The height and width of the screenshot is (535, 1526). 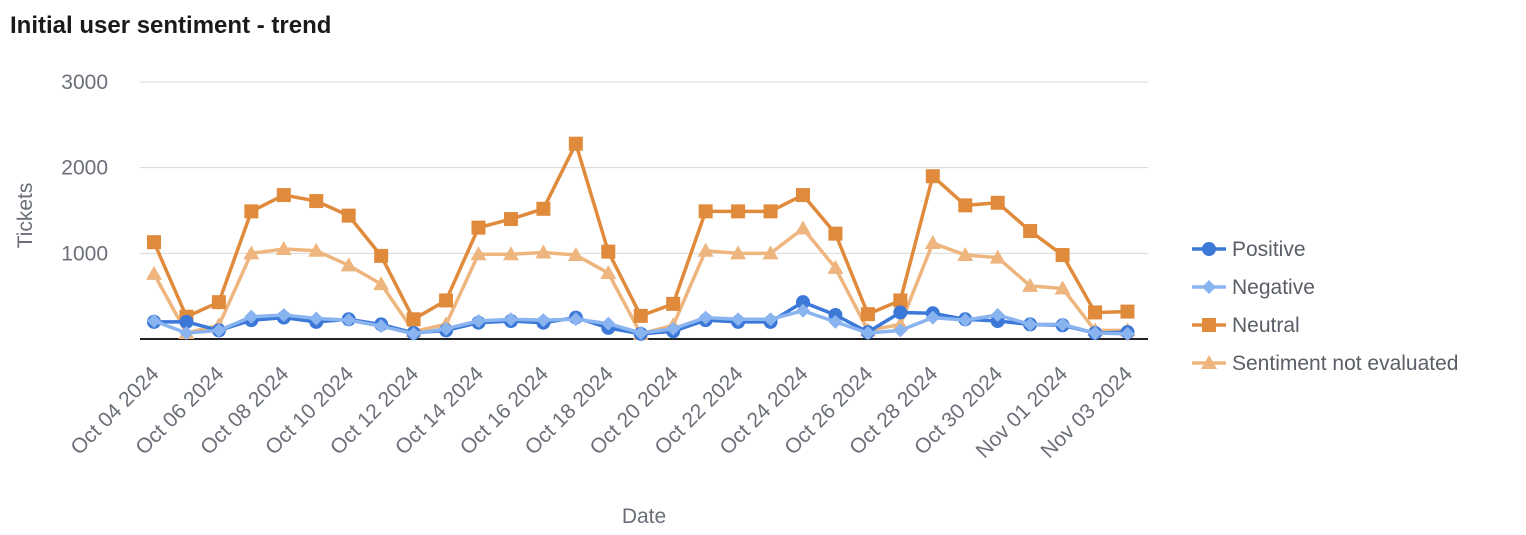 What do you see at coordinates (171, 25) in the screenshot?
I see `chart-title: Initial user sentiment - trend` at bounding box center [171, 25].